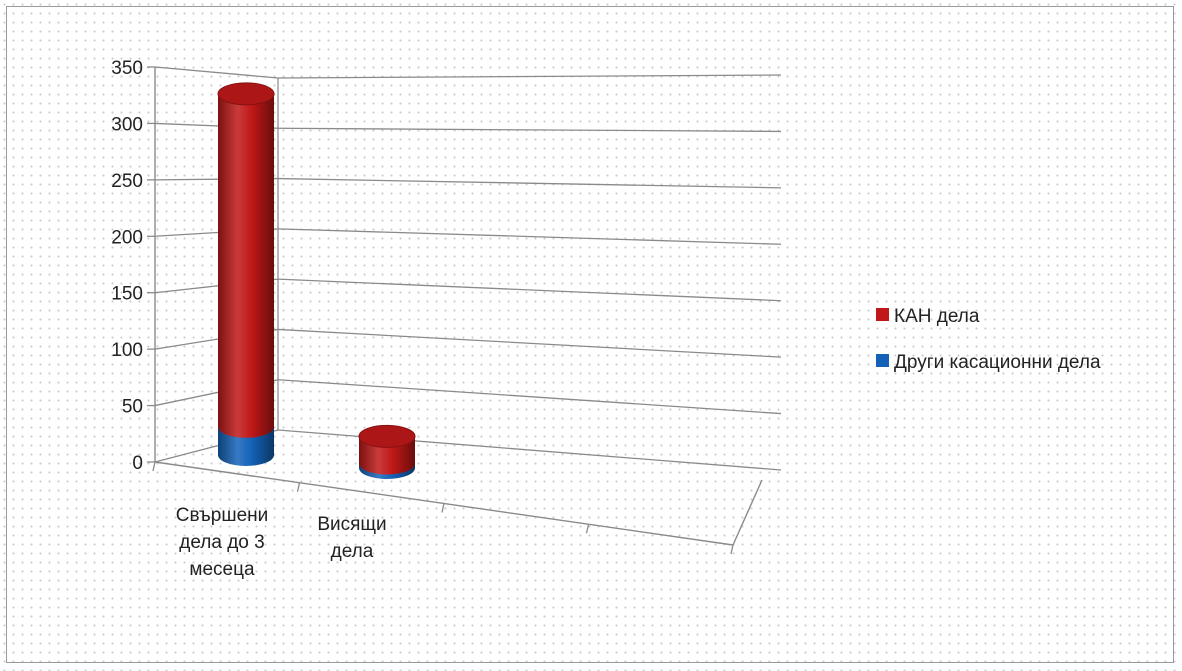 The image size is (1182, 671). Describe the element at coordinates (127, 68) in the screenshot. I see `y-tick-label-7: 350` at that location.